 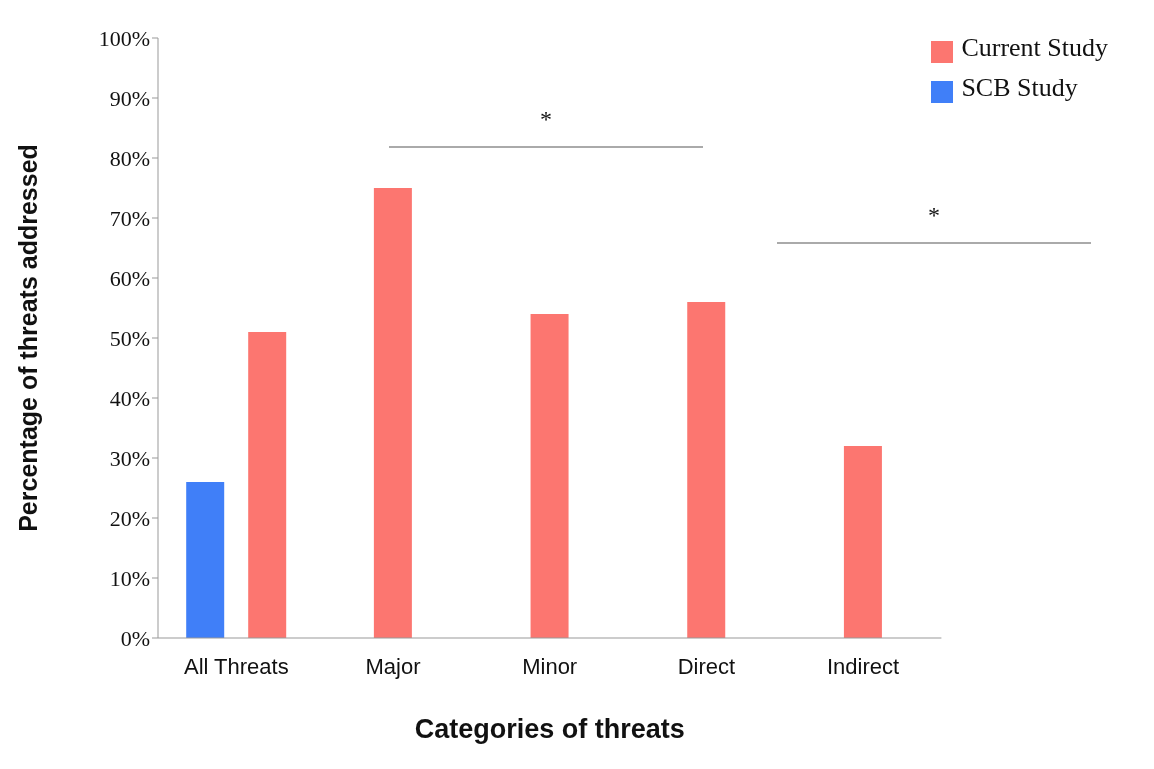 I want to click on y-tick-label: 0%, so click(x=135, y=638).